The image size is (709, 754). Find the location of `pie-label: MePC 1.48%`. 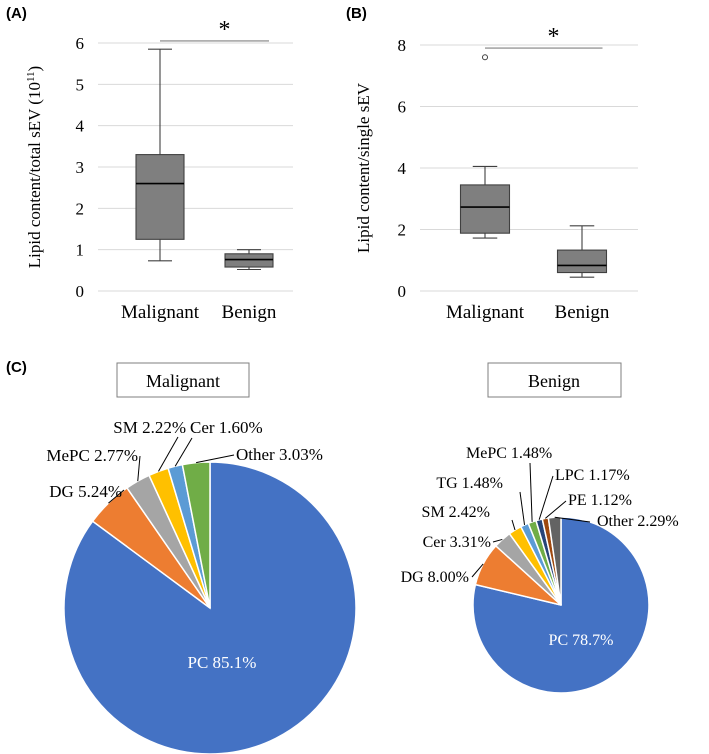

pie-label: MePC 1.48% is located at coordinates (509, 453).